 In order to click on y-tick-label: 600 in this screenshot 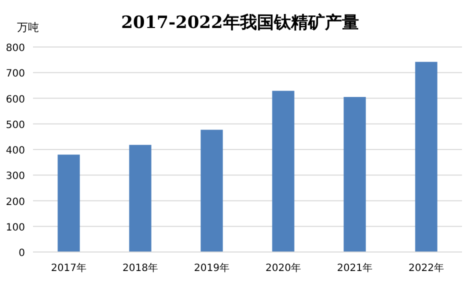, I will do `click(15, 100)`.